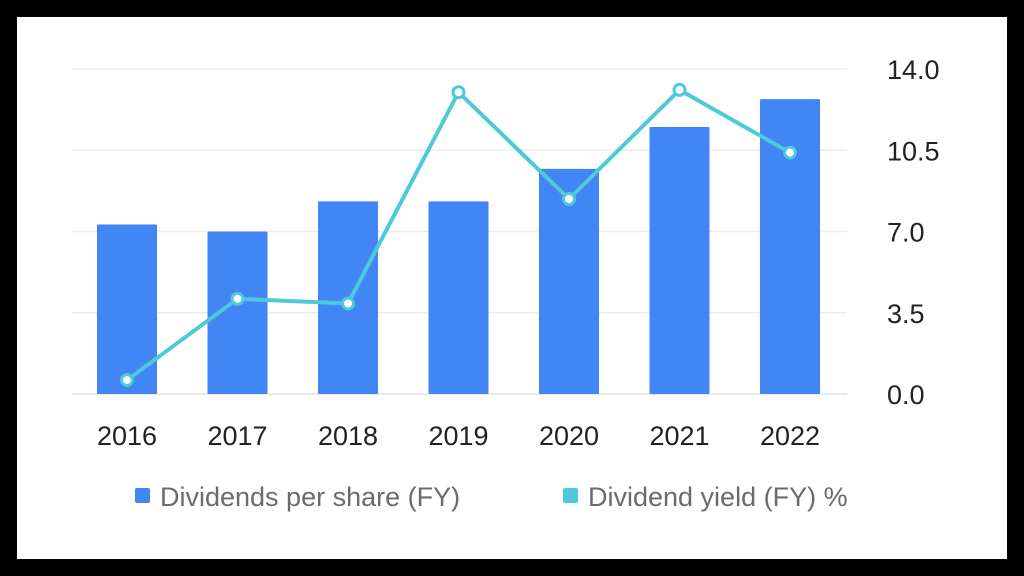 This screenshot has width=1024, height=576. Describe the element at coordinates (913, 70) in the screenshot. I see `y-tick-label: 14.0` at that location.